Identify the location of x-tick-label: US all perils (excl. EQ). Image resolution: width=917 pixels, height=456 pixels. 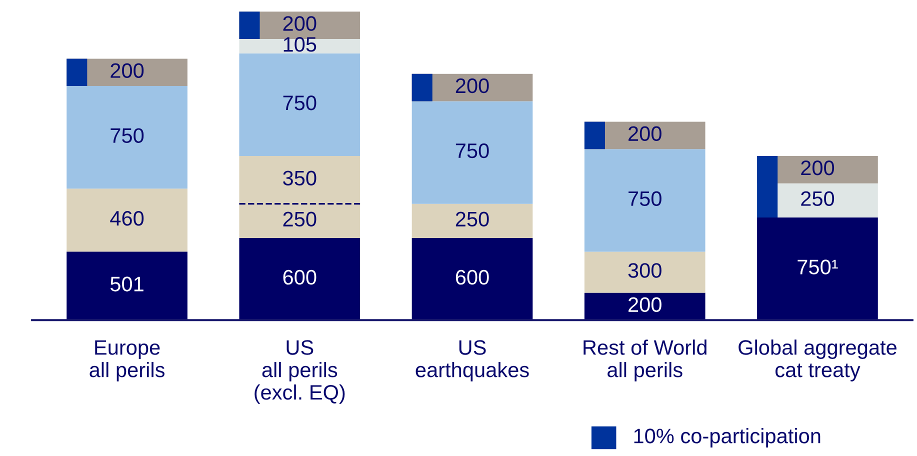
(299, 372).